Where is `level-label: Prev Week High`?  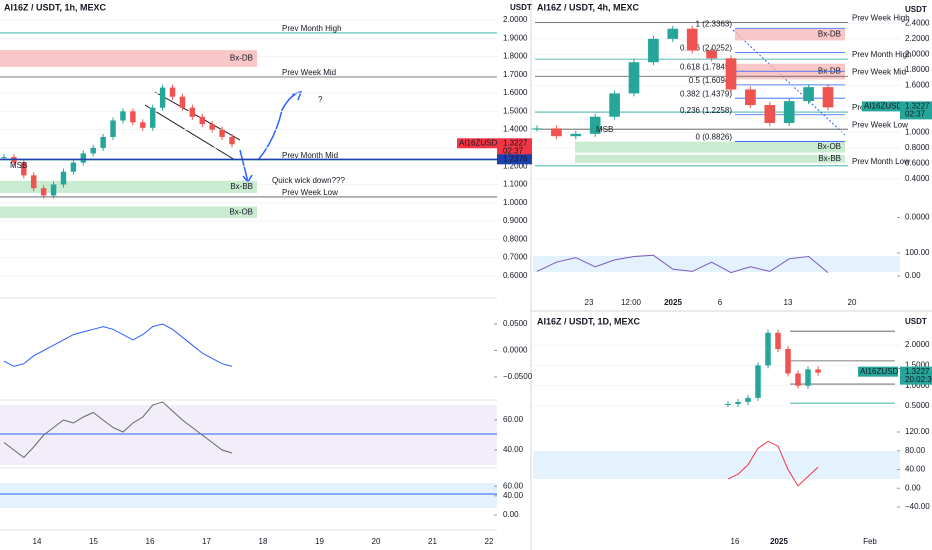 level-label: Prev Week High is located at coordinates (881, 18).